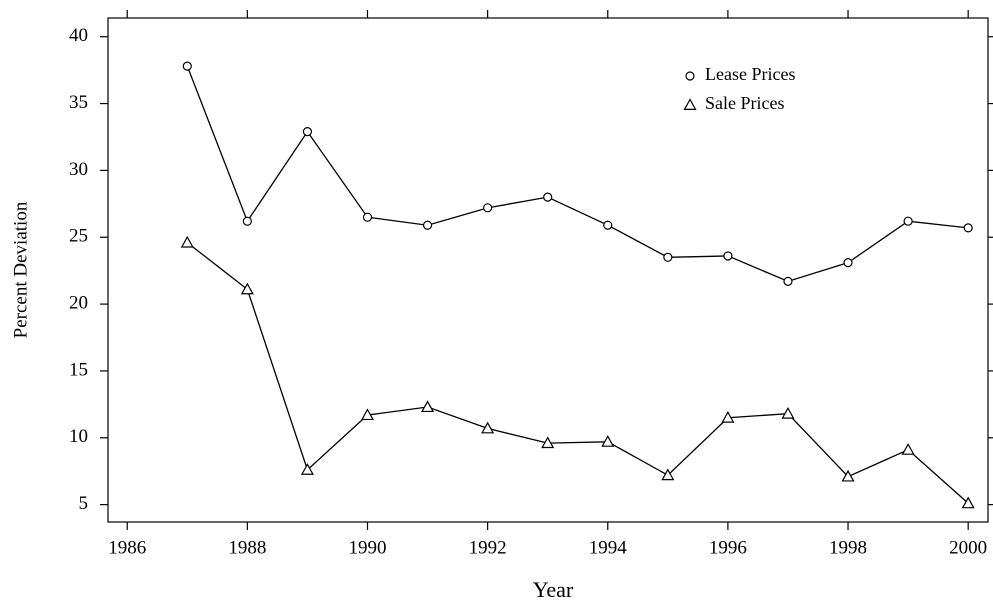 The height and width of the screenshot is (603, 993). I want to click on x-tick-label: 1992, so click(488, 547).